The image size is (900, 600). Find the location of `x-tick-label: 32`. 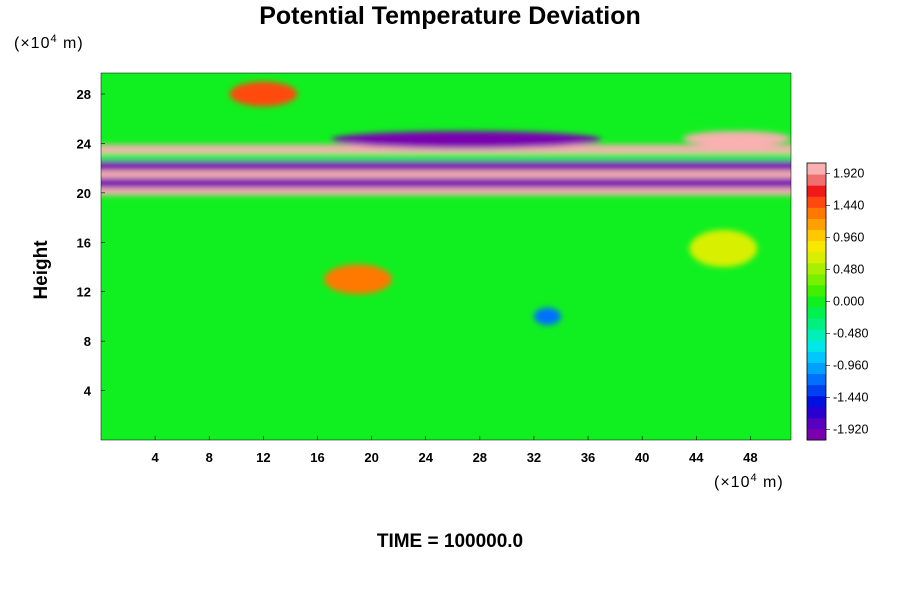

x-tick-label: 32 is located at coordinates (534, 457).